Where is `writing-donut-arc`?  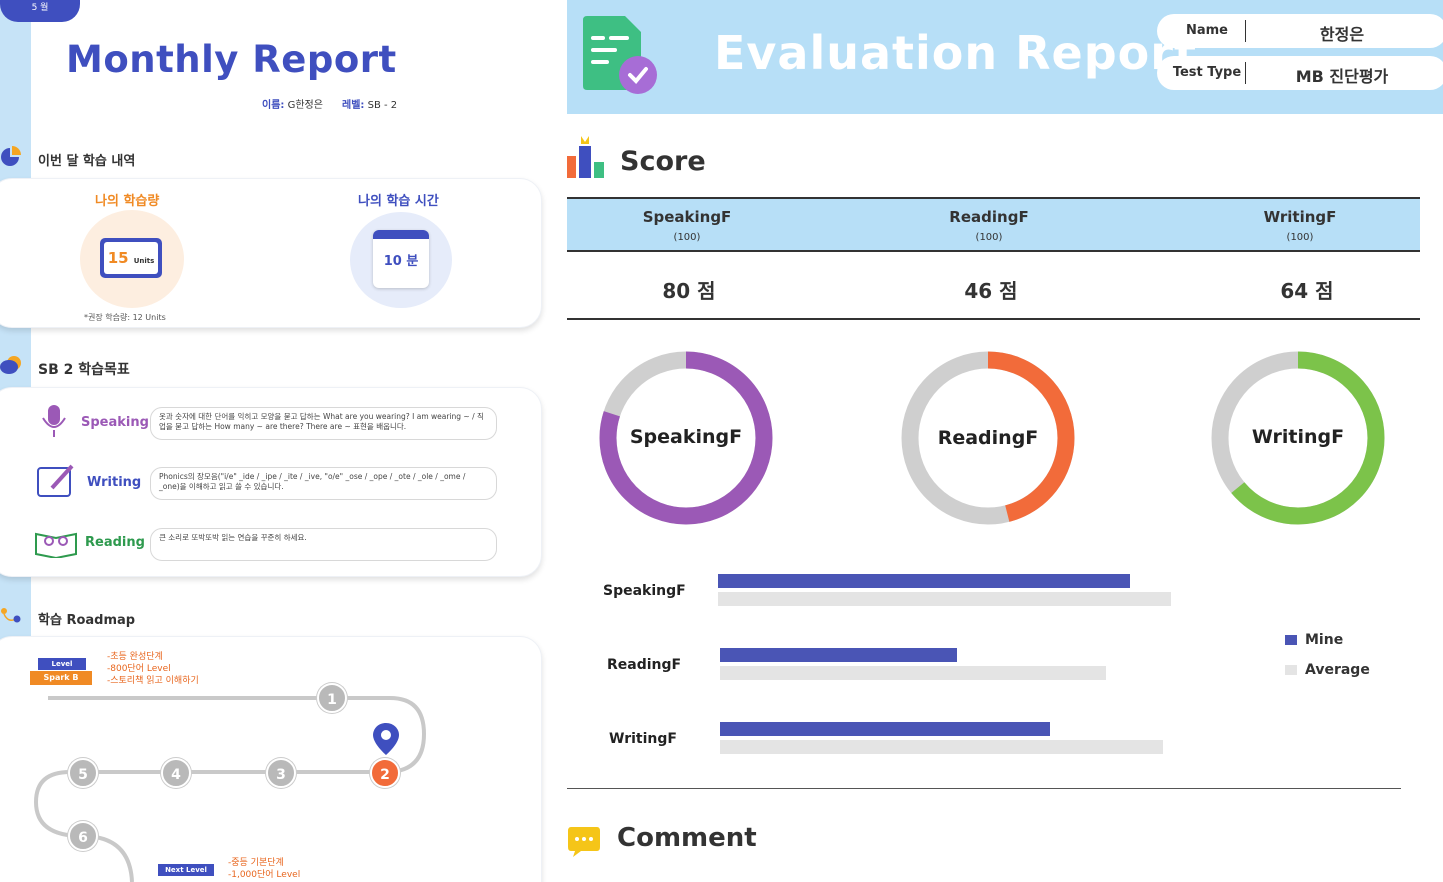 writing-donut-arc is located at coordinates (1298, 438).